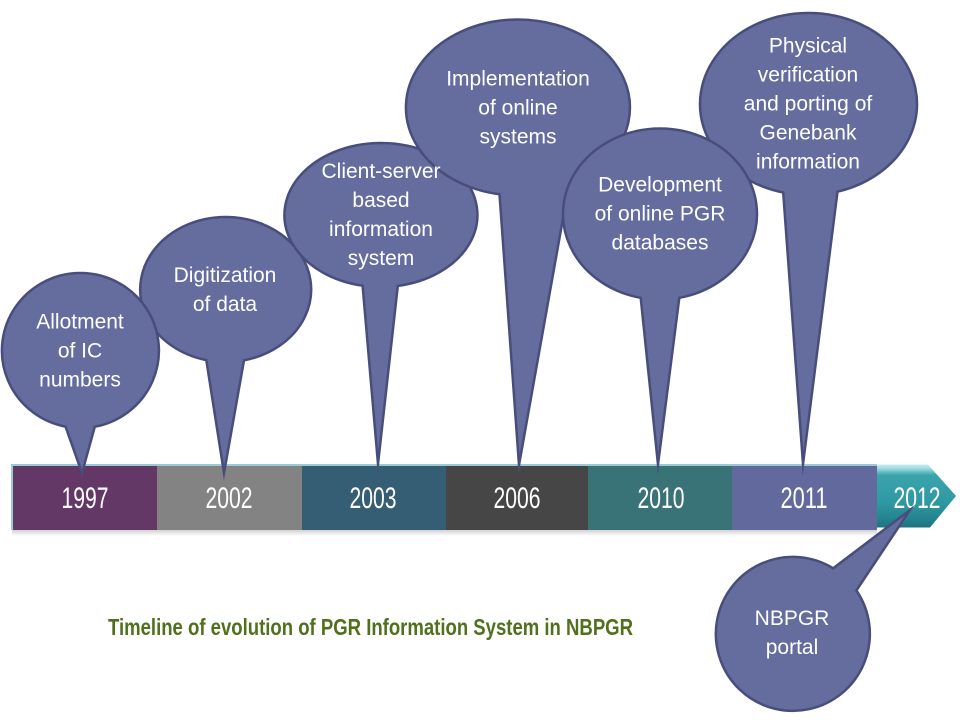 This screenshot has height=720, width=960. I want to click on svg-text: 2011, so click(804, 498).